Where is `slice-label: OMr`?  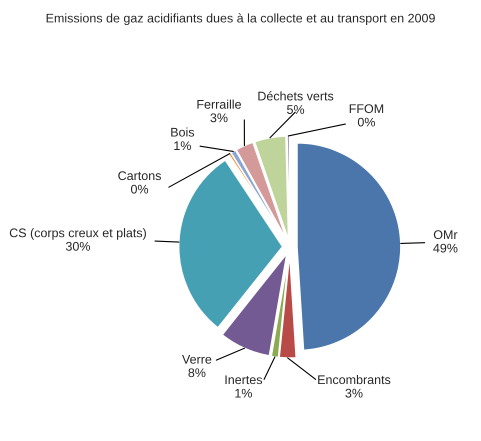 slice-label: OMr is located at coordinates (446, 235).